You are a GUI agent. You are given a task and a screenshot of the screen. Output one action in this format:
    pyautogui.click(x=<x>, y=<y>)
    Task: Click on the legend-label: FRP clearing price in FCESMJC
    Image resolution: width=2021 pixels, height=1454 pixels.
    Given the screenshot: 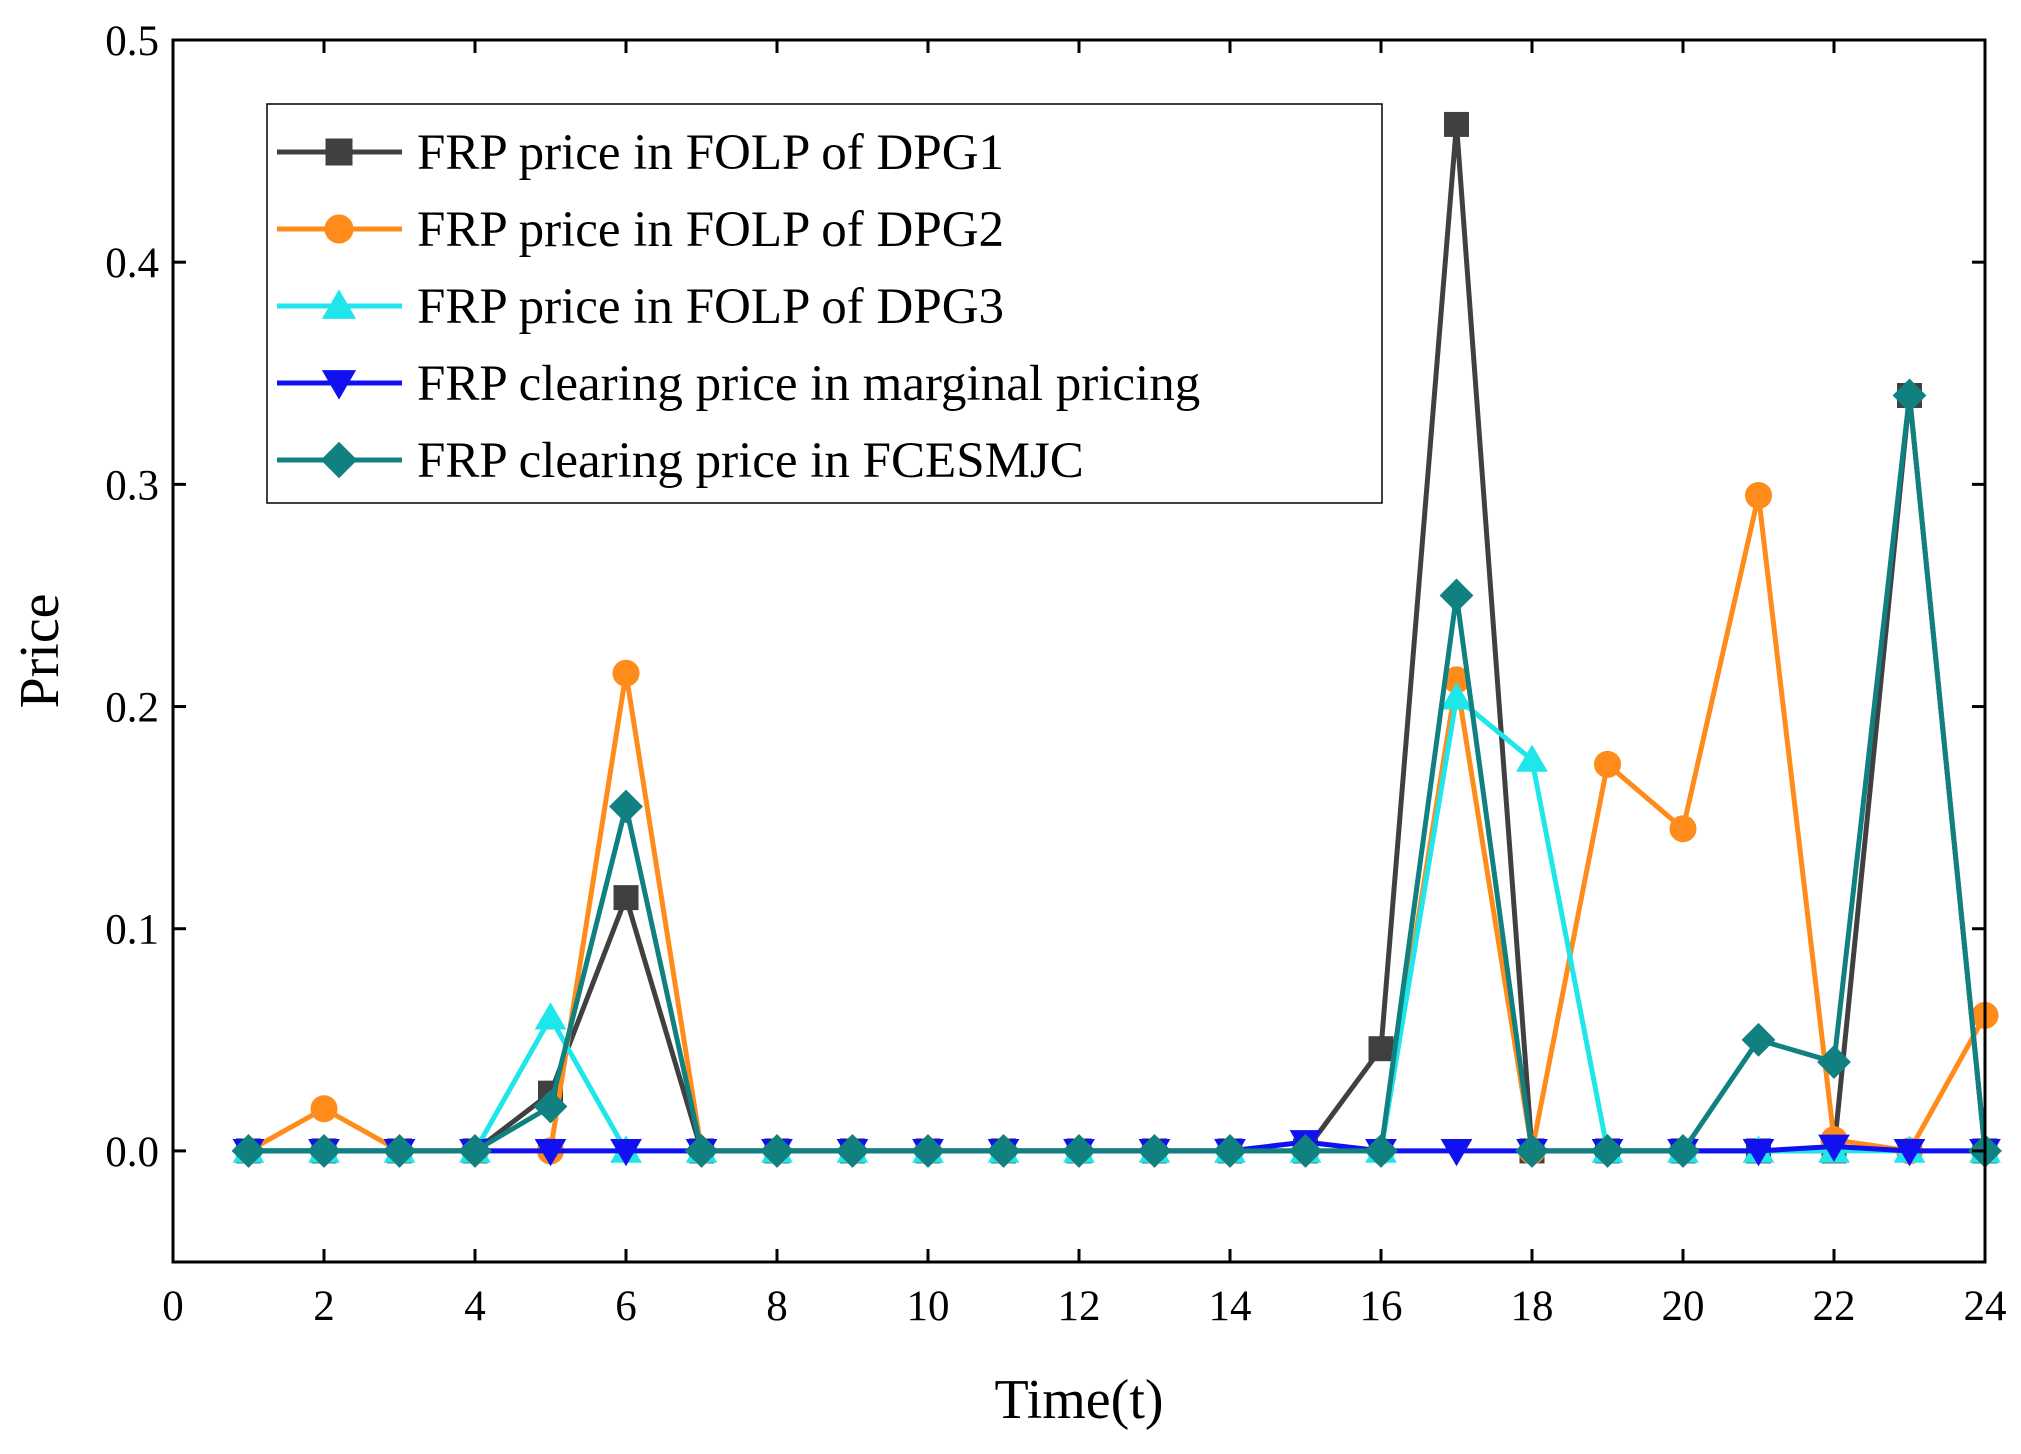 What is the action you would take?
    pyautogui.click(x=750, y=461)
    